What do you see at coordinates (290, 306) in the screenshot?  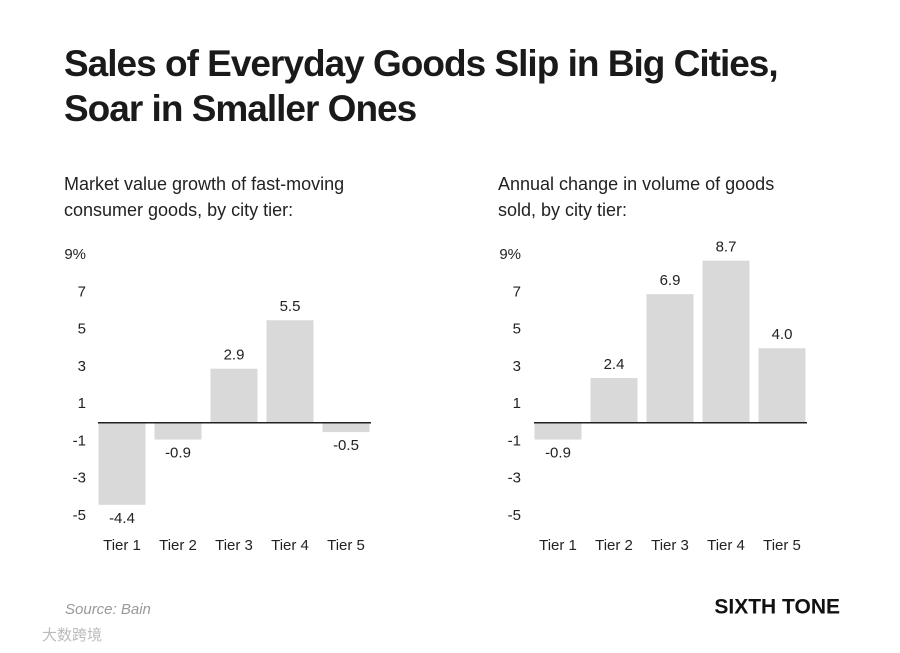 I see `value-label: 5.5` at bounding box center [290, 306].